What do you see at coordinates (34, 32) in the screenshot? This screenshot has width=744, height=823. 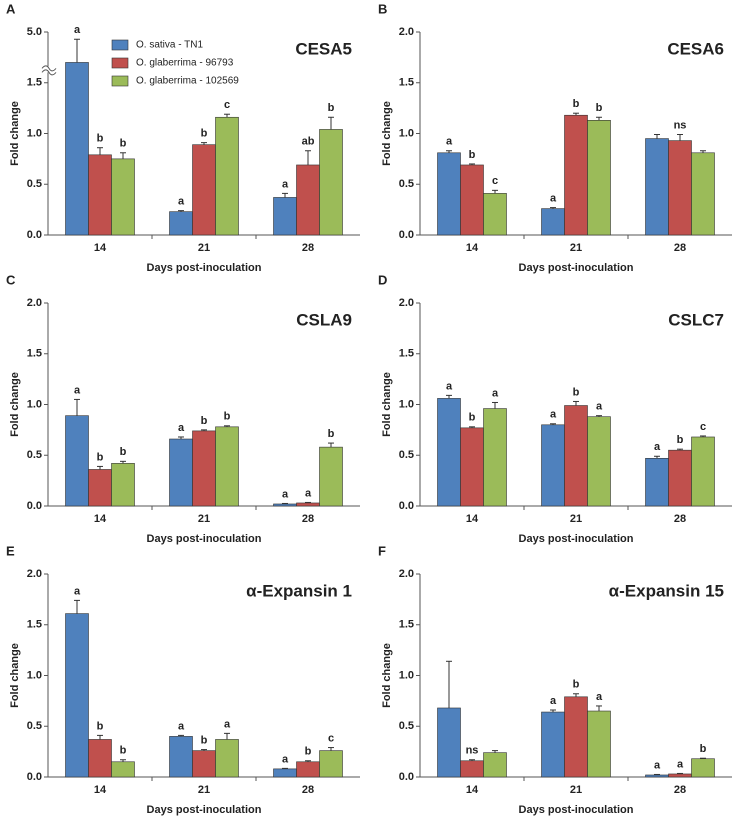 I see `y-tick-label: 5.0` at bounding box center [34, 32].